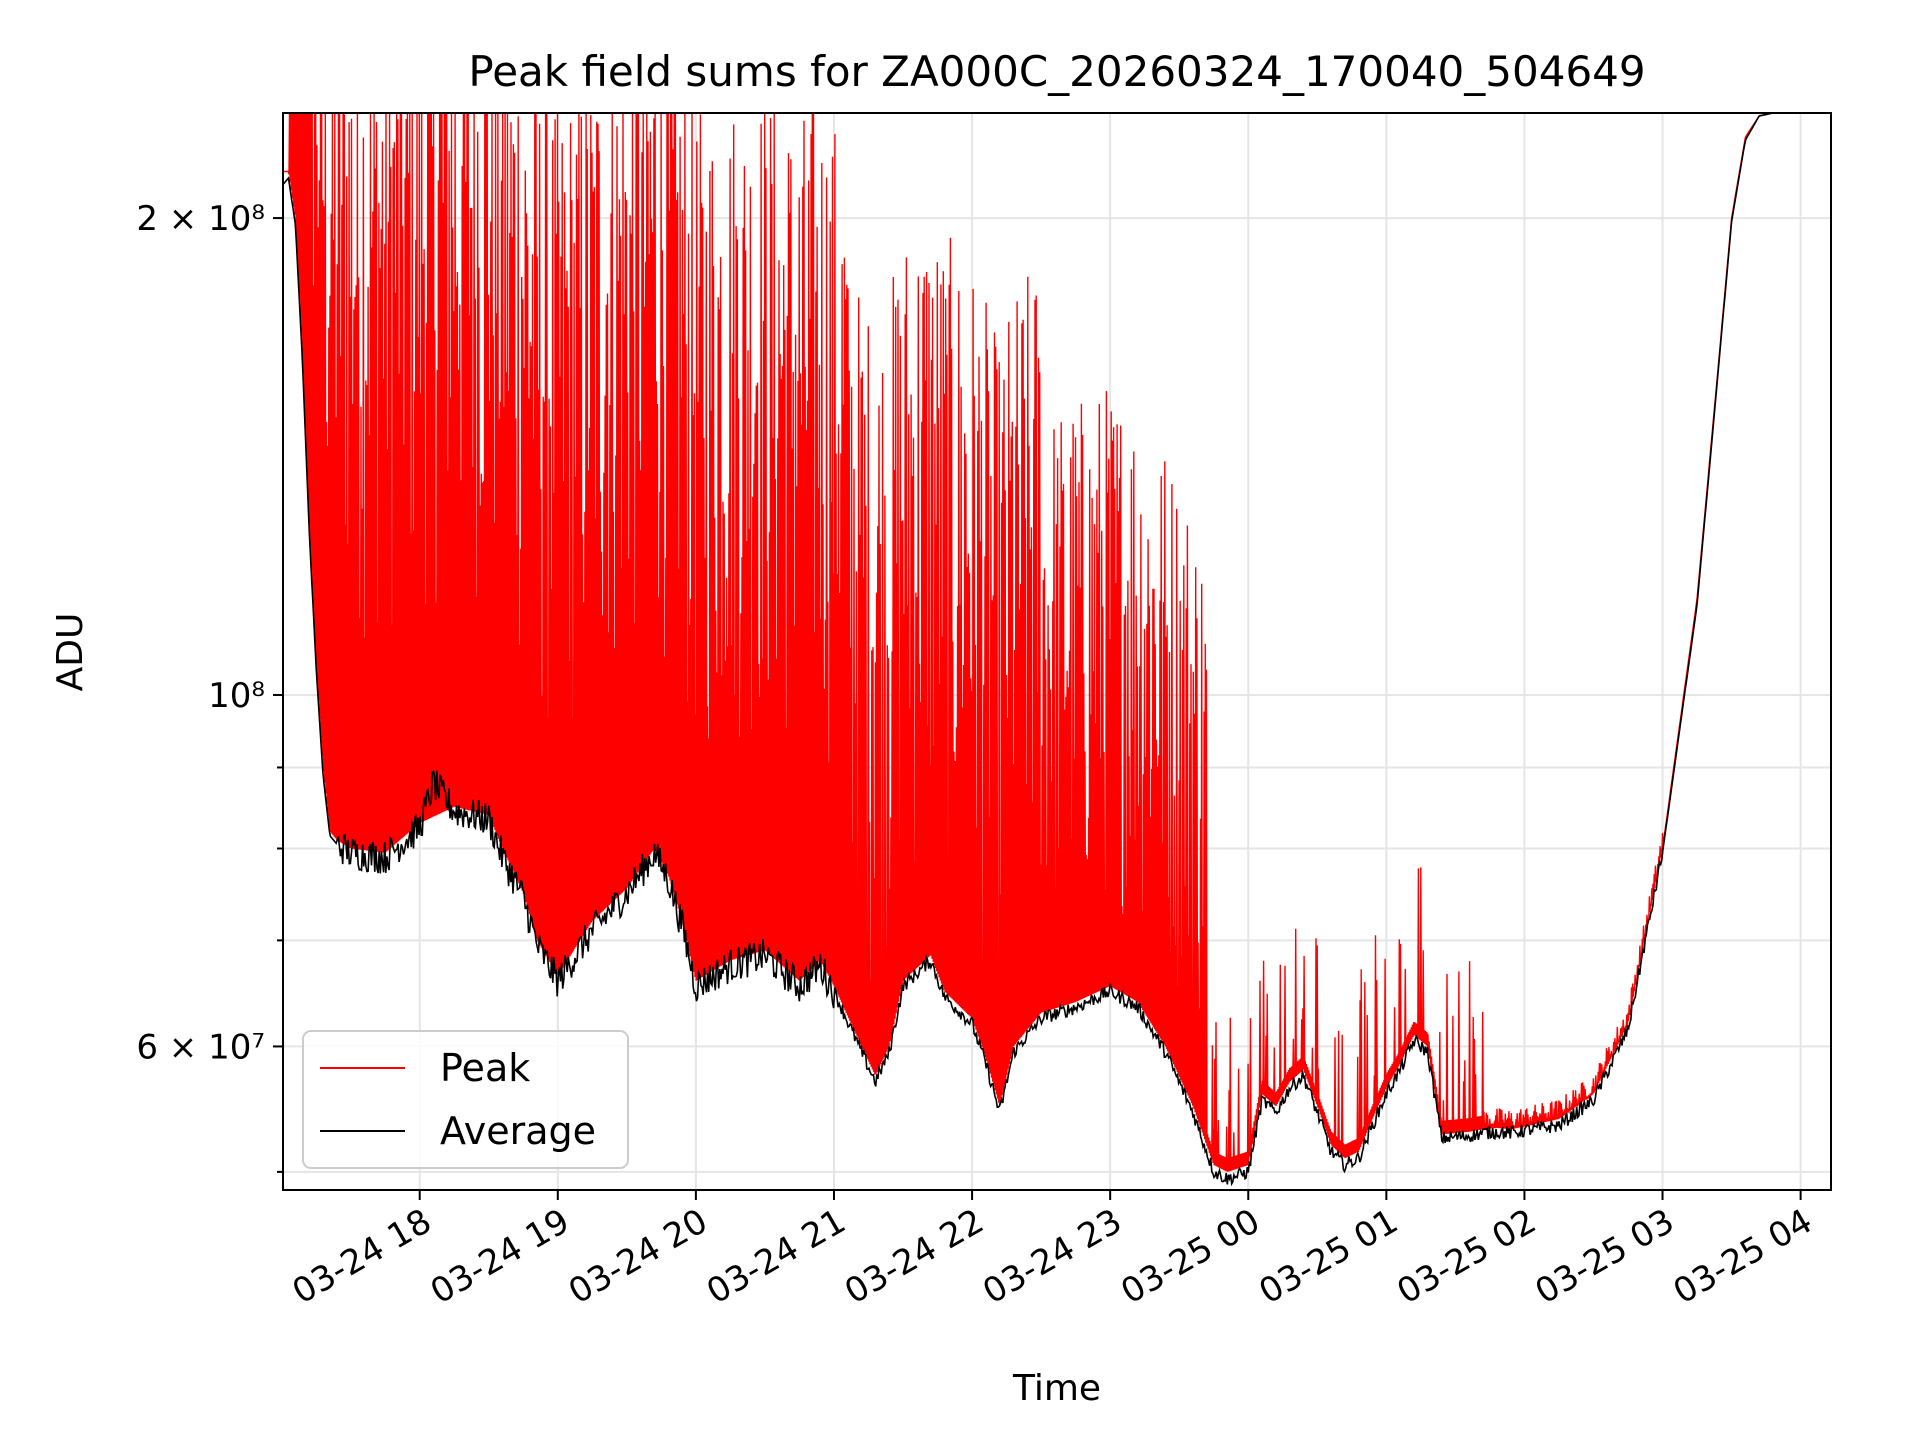 This screenshot has height=1440, width=1920. What do you see at coordinates (485, 1068) in the screenshot?
I see `legend-peak-label: Peak` at bounding box center [485, 1068].